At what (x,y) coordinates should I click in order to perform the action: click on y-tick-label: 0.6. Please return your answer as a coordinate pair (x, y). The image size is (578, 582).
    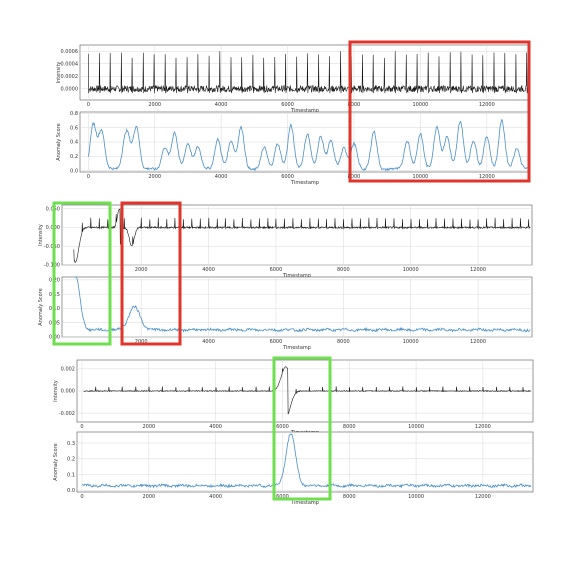
    Looking at the image, I should click on (74, 128).